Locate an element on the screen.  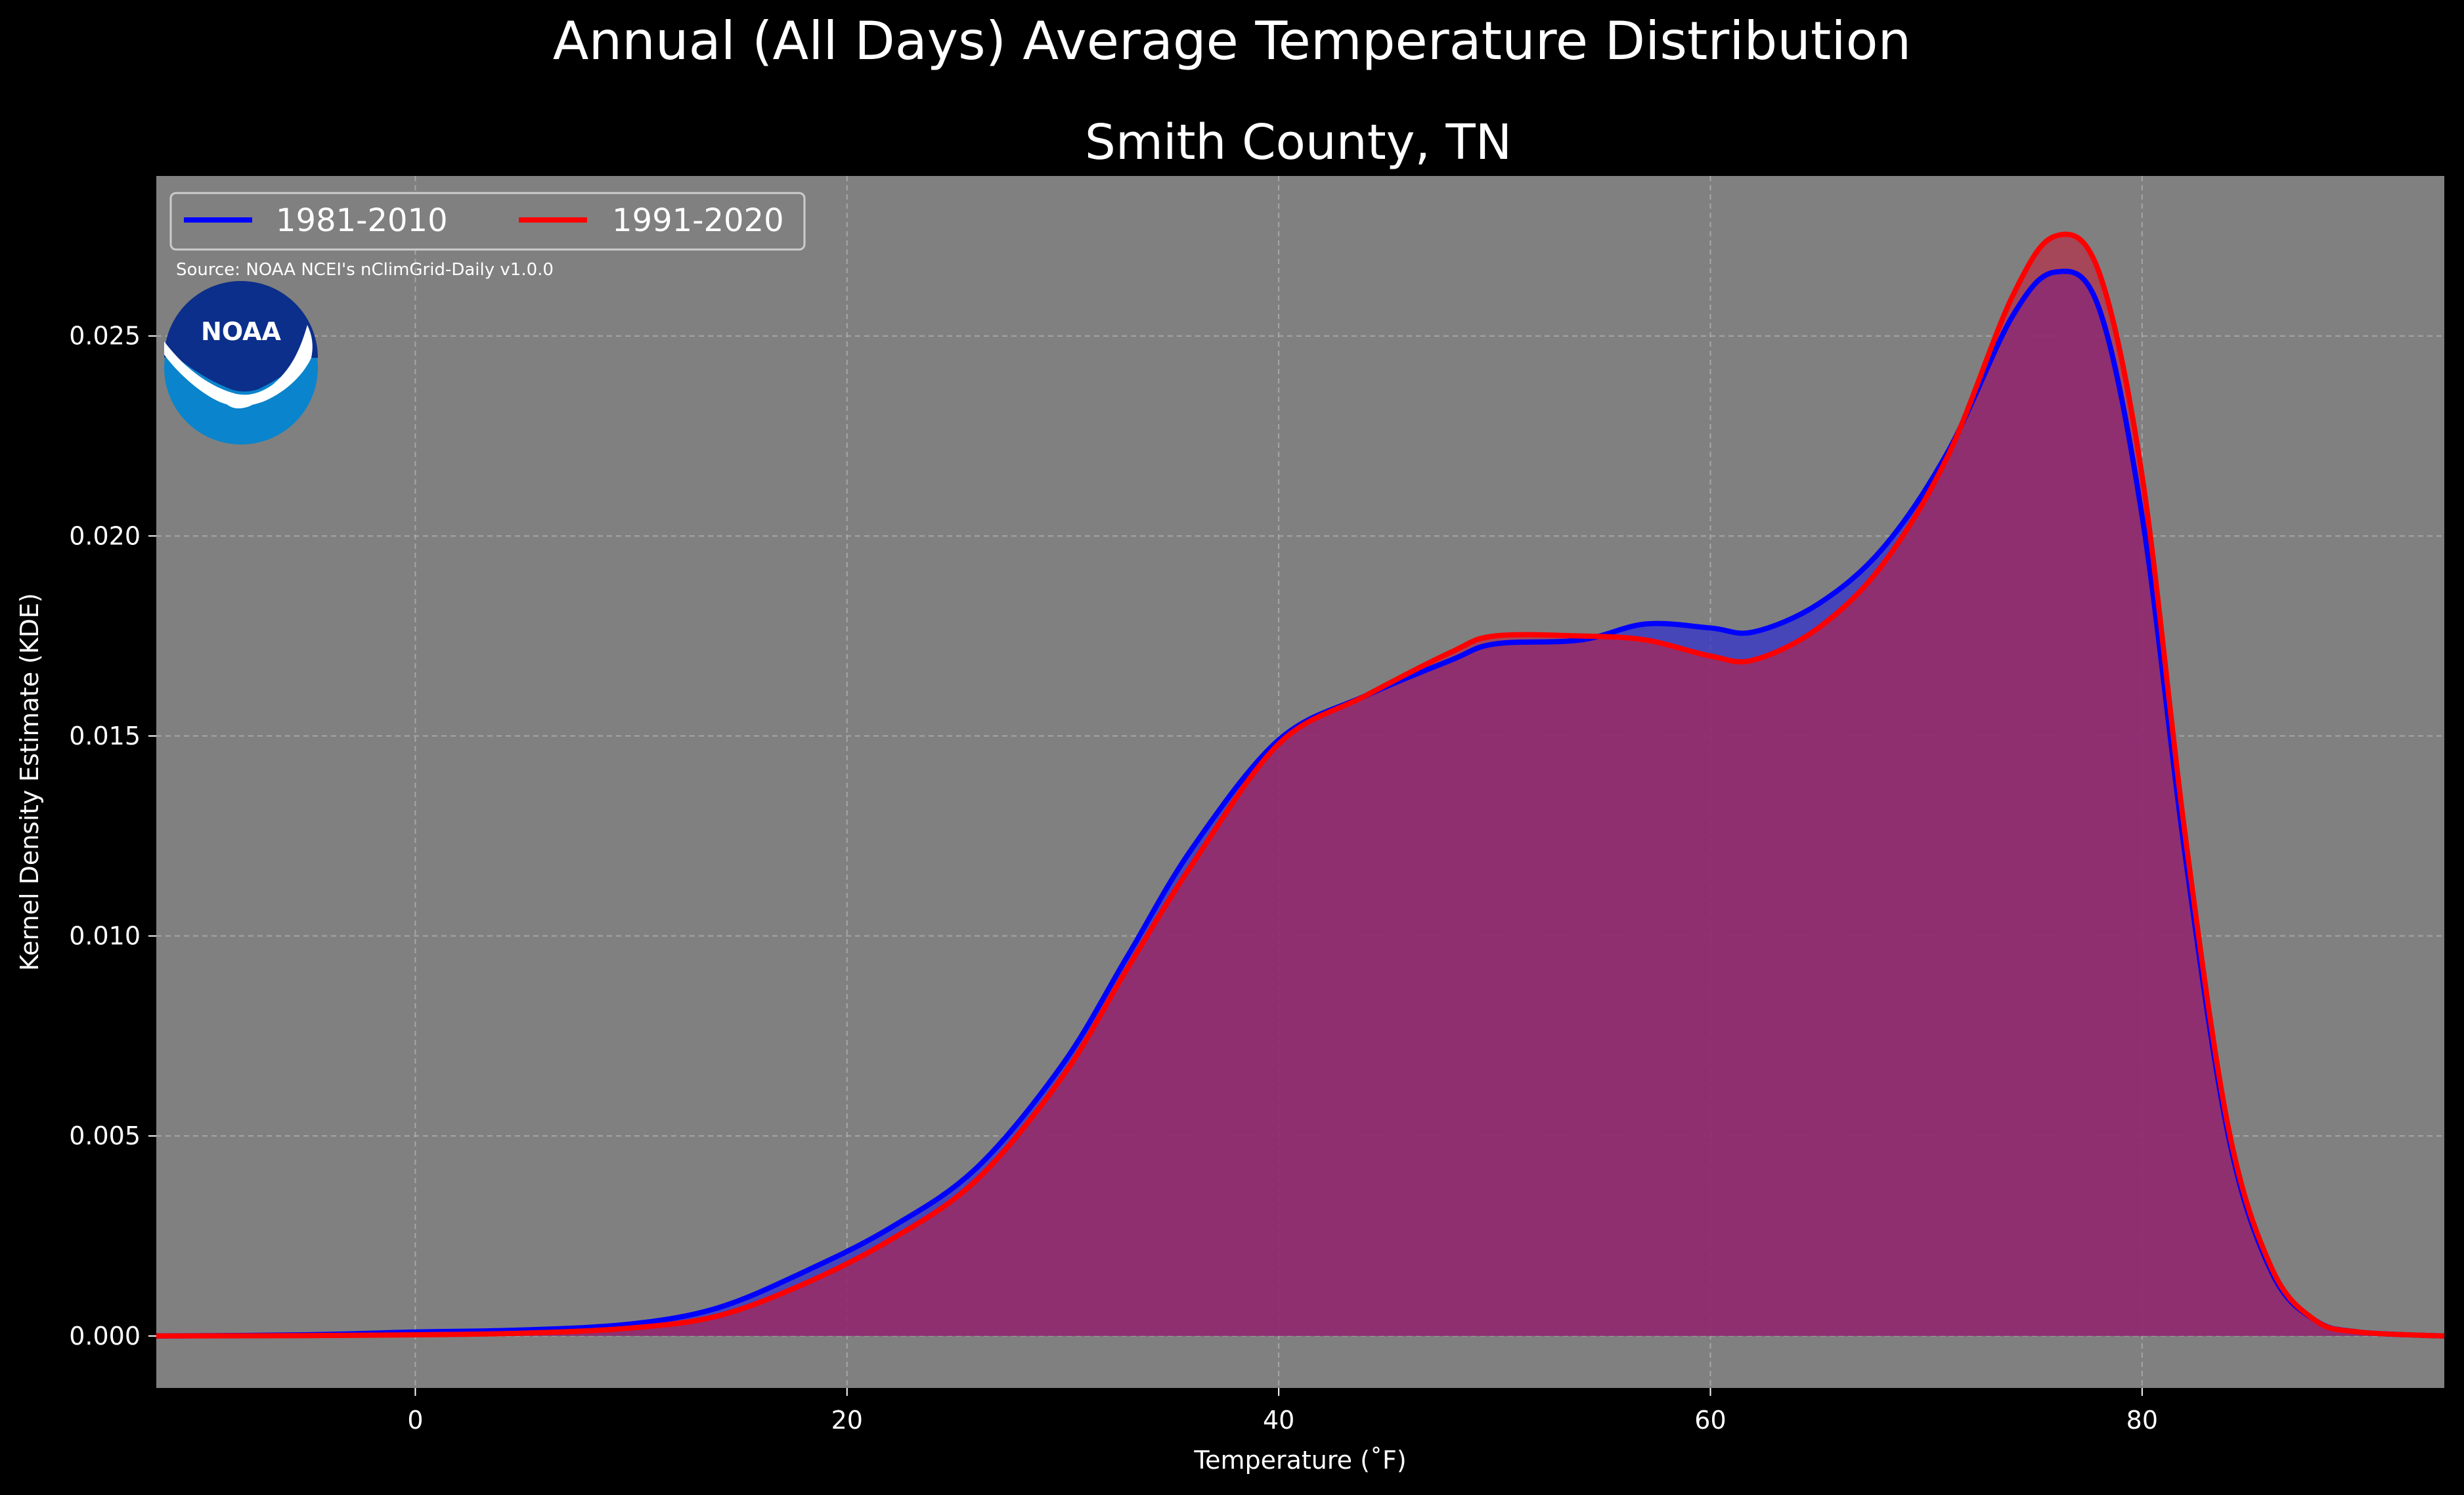
legend: 1981-2010 1991-2020 is located at coordinates (488, 221).